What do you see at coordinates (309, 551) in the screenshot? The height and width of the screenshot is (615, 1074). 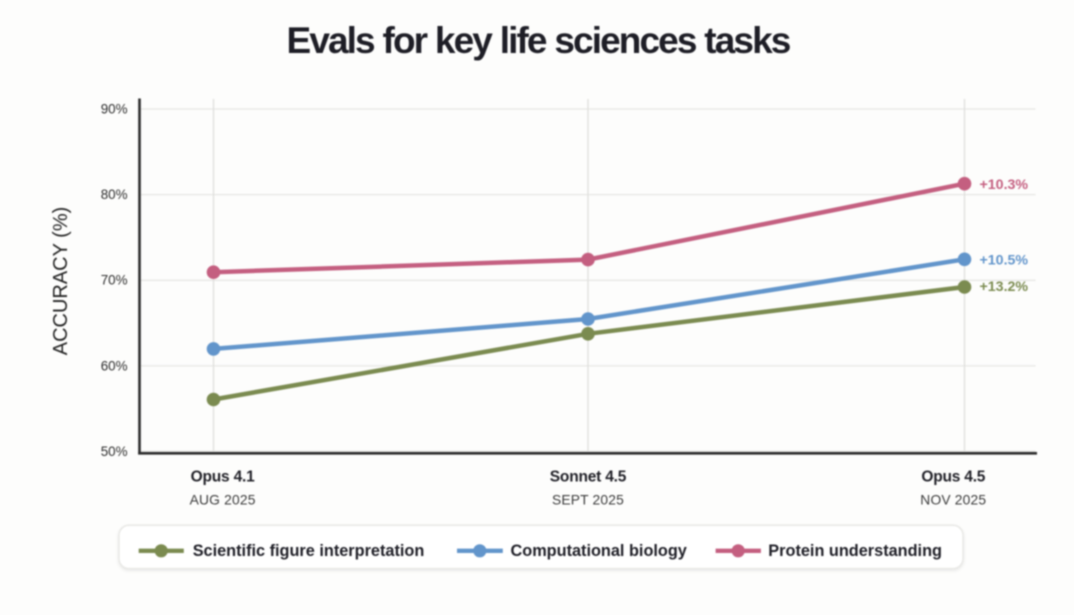 I see `svg-text:Scientific figure interpretati: Scientific figure interpretation` at bounding box center [309, 551].